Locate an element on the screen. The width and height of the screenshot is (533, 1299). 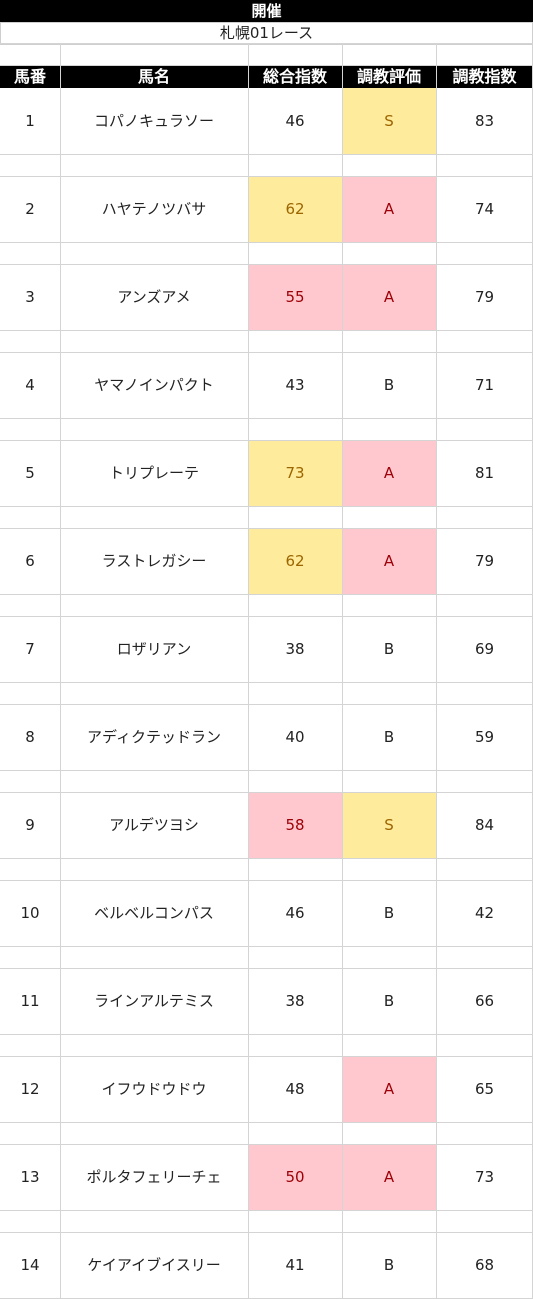
total-index-cell: 43 is located at coordinates (295, 385).